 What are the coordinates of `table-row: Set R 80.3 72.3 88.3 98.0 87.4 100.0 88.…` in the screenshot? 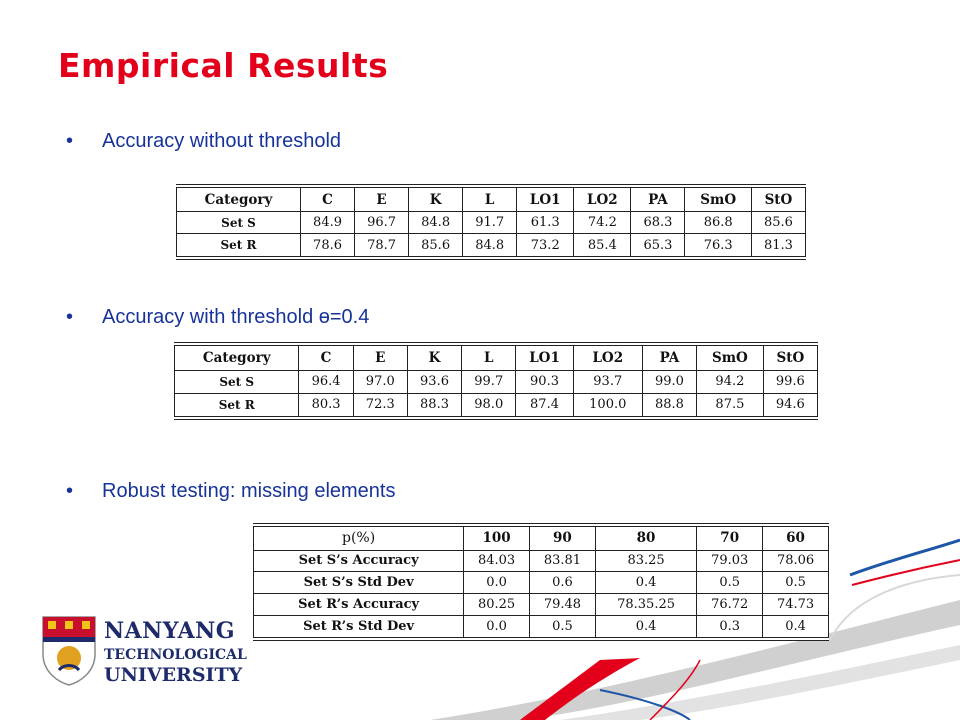 It's located at (496, 406).